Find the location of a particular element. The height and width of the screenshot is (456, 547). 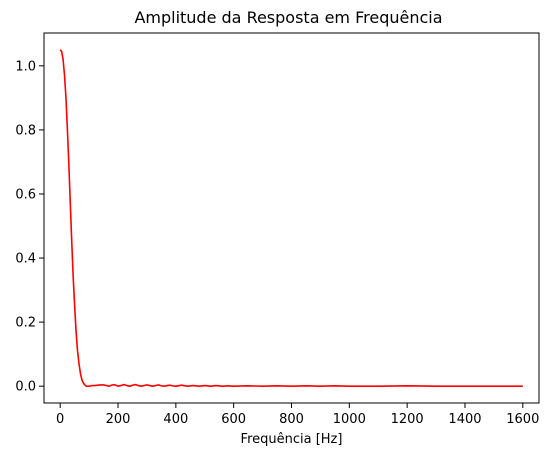

x-tick-label: 400 is located at coordinates (175, 419).